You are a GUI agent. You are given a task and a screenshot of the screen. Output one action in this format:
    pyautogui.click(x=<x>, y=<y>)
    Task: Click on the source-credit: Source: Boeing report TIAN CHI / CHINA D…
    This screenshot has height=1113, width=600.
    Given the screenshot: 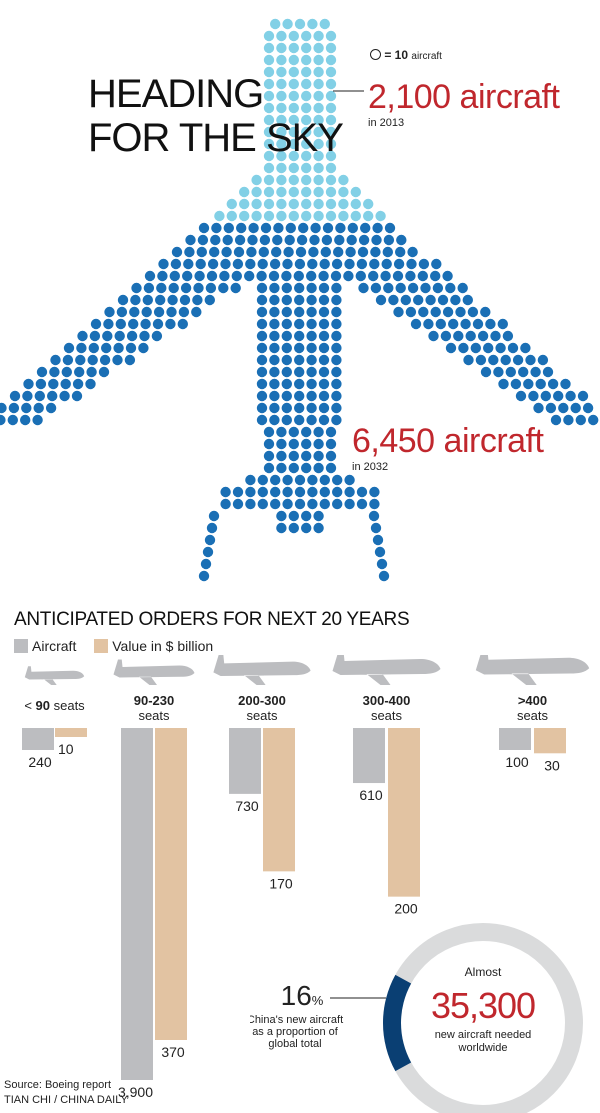 What is the action you would take?
    pyautogui.click(x=66, y=1093)
    